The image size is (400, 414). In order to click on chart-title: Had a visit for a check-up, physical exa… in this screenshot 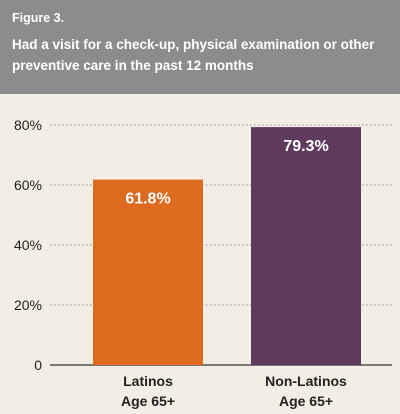, I will do `click(193, 55)`.